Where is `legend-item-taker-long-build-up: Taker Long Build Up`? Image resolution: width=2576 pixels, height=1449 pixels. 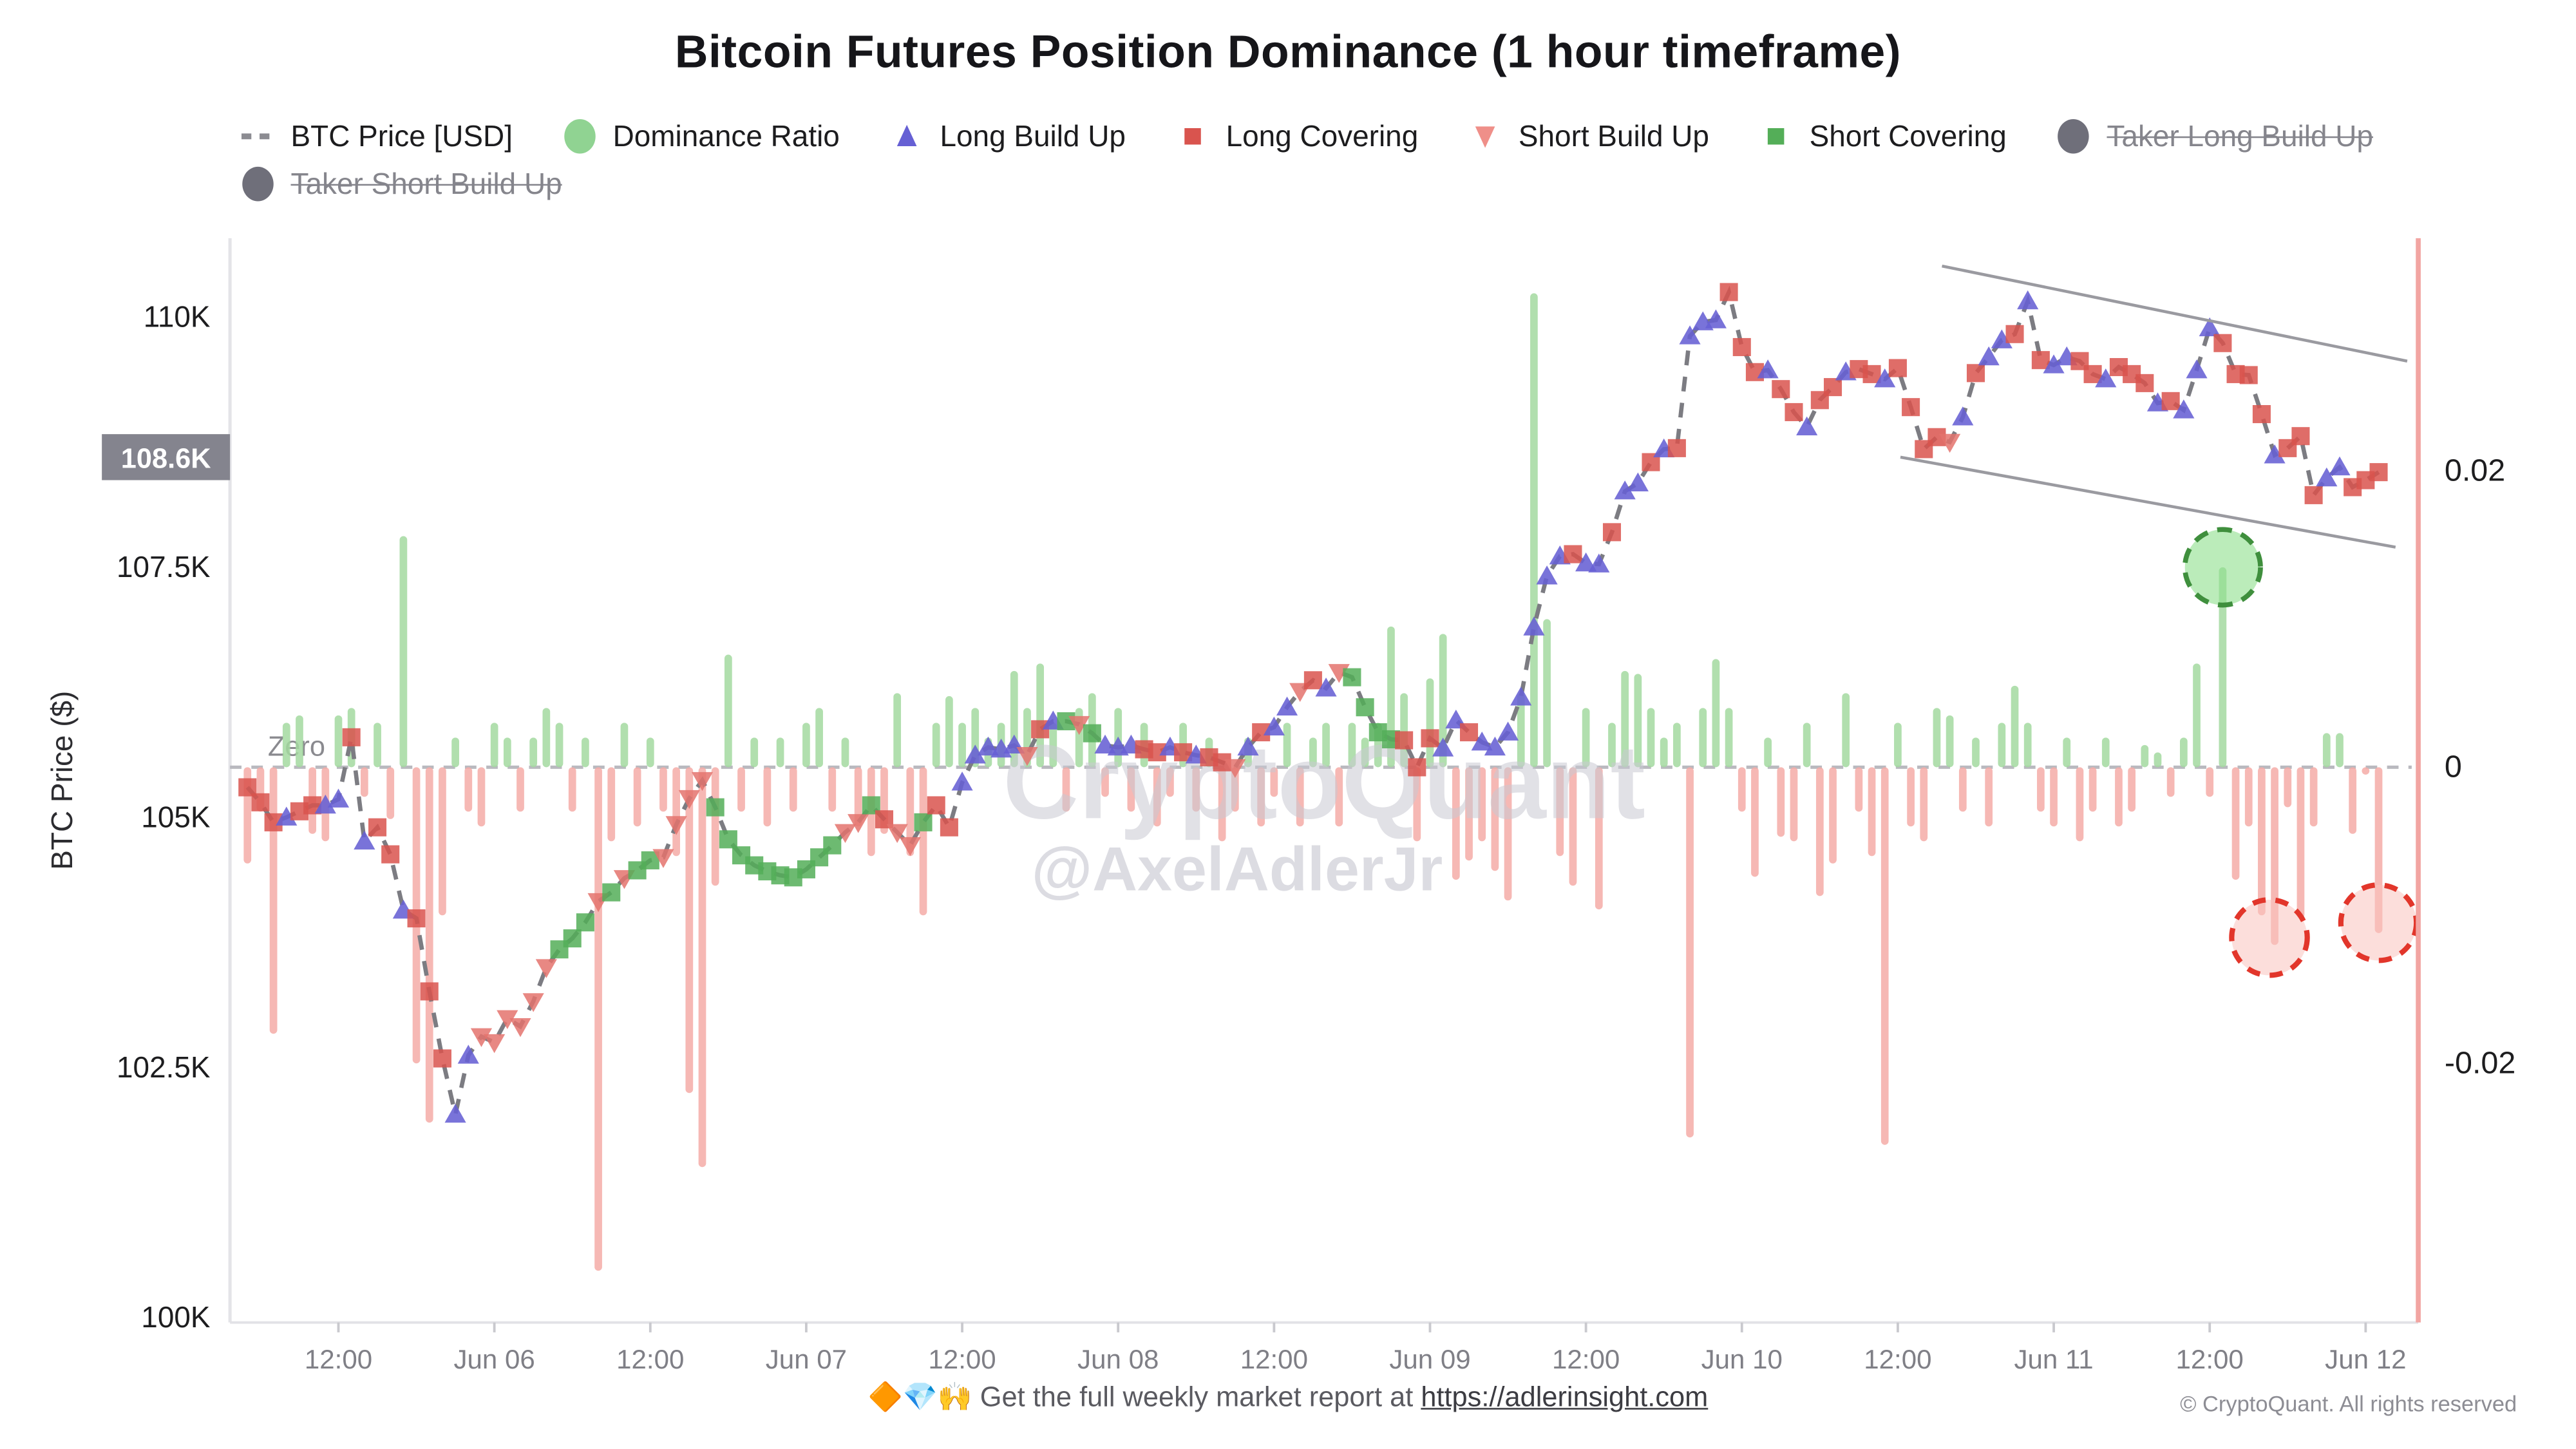
legend-item-taker-long-build-up: Taker Long Build Up is located at coordinates (2214, 136).